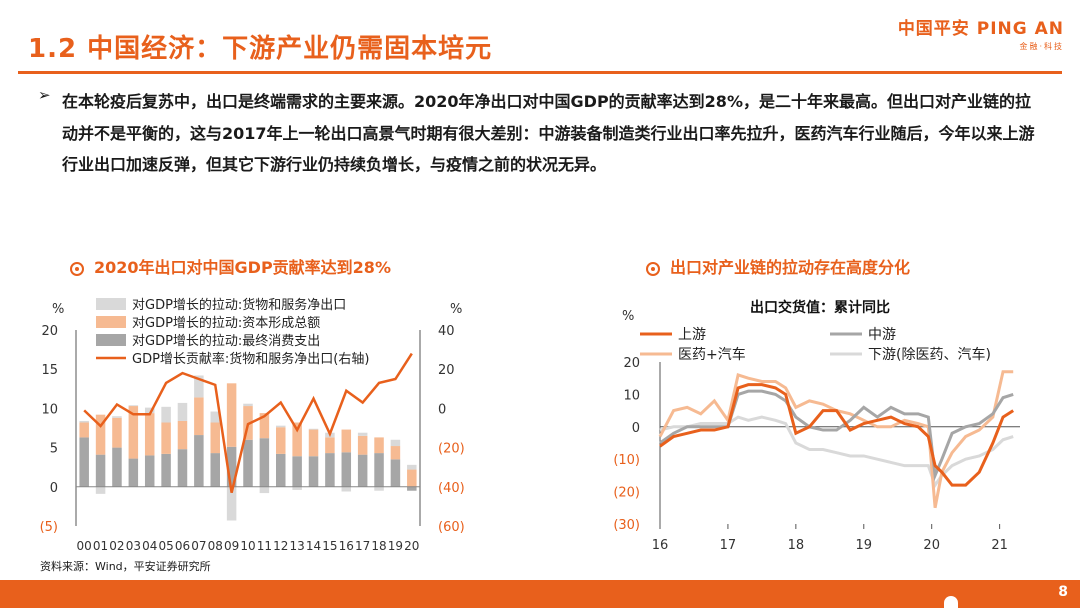 The image size is (1080, 608). I want to click on x-tick-label: 05, so click(165, 546).